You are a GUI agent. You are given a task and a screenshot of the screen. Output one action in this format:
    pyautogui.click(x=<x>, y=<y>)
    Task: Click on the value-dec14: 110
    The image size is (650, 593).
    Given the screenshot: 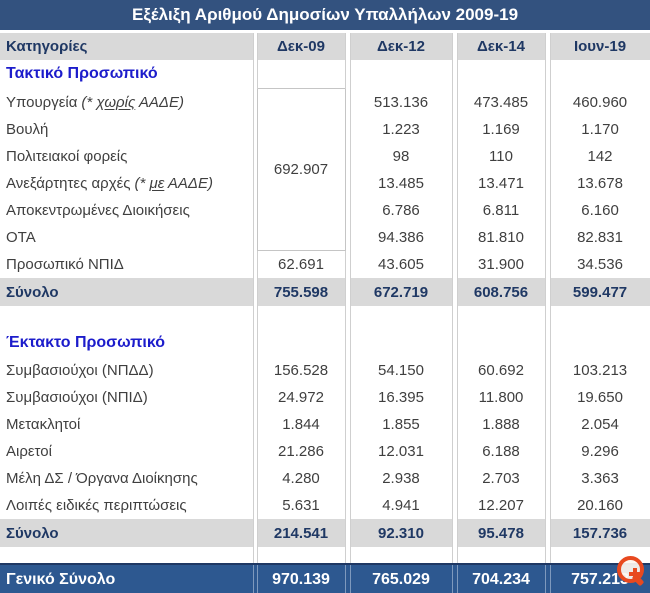 What is the action you would take?
    pyautogui.click(x=501, y=156)
    